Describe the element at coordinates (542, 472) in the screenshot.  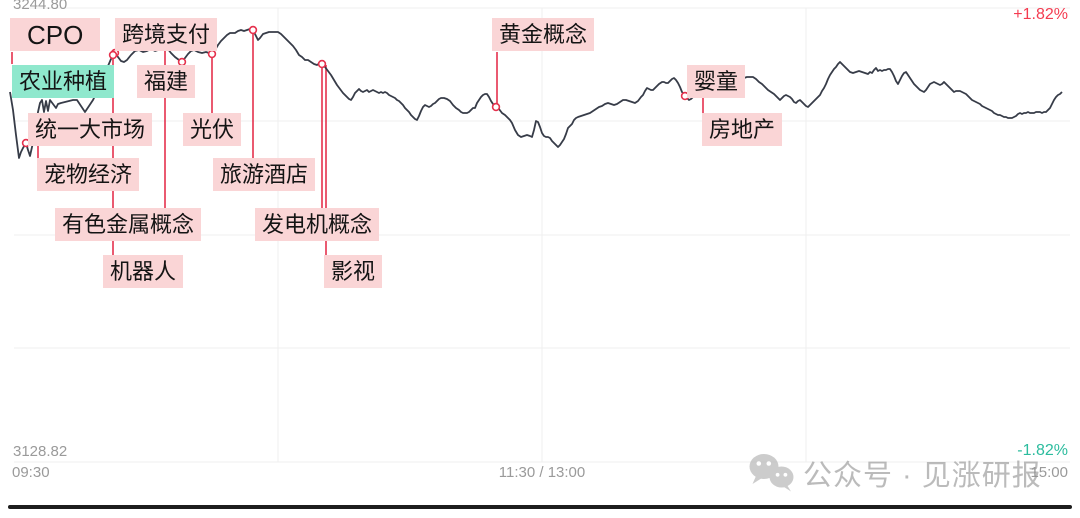
I see `x-tick-noon: 11:30 / 13:00` at that location.